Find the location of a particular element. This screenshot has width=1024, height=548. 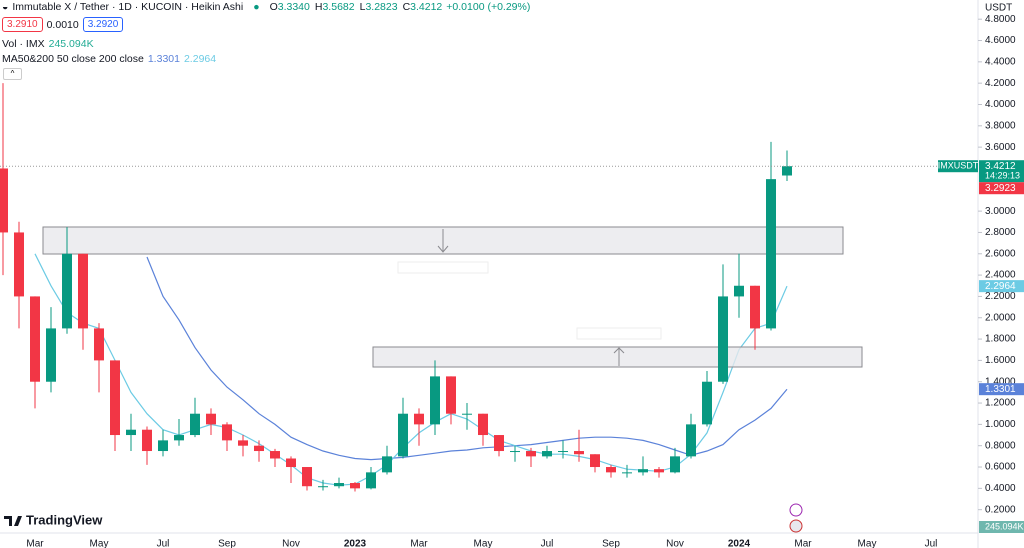

y-tick-label: 4.6000 is located at coordinates (1000, 40).